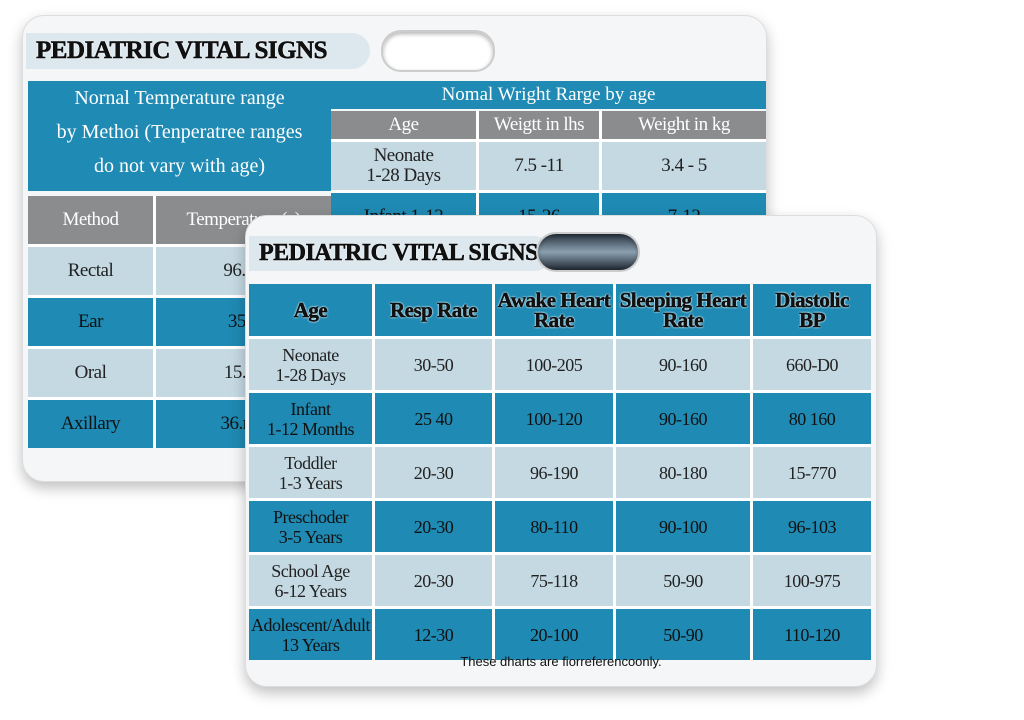  What do you see at coordinates (554, 472) in the screenshot?
I see `table-cell: 96-190` at bounding box center [554, 472].